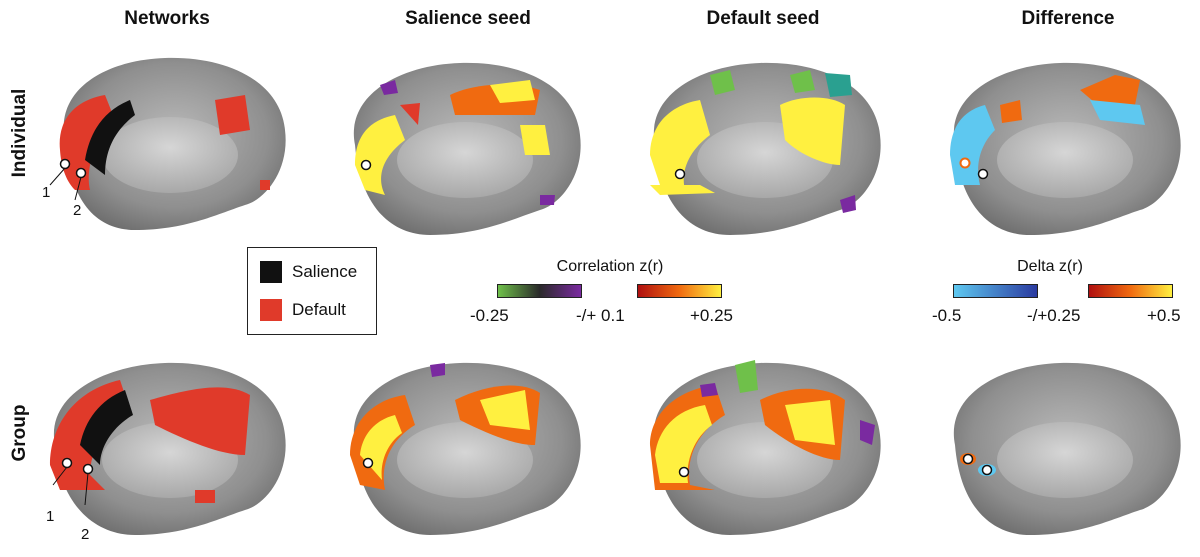 The image size is (1200, 557). I want to click on column-title-networks: Networks, so click(167, 18).